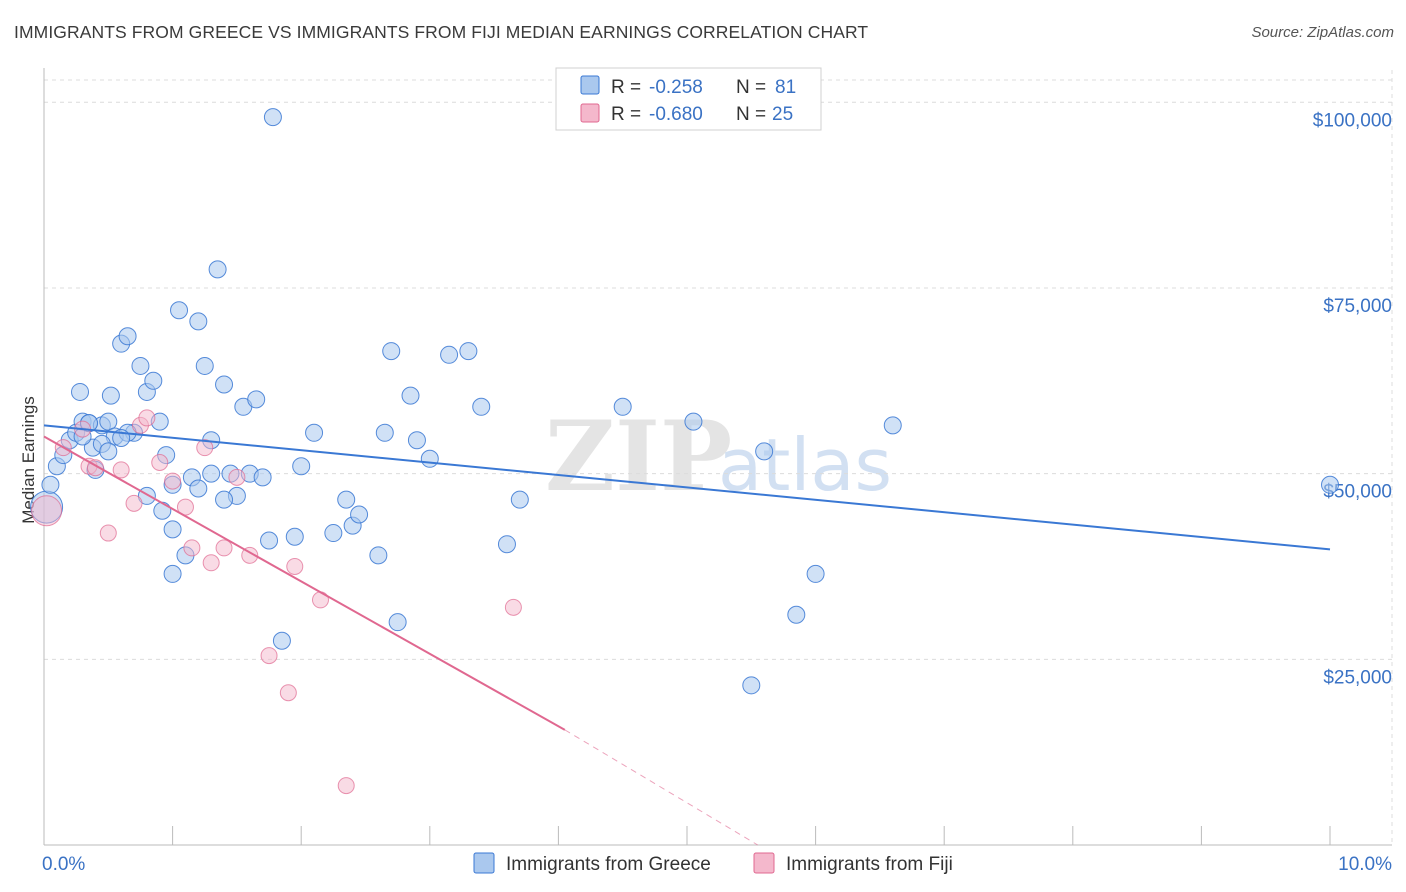 Image resolution: width=1406 pixels, height=892 pixels. What do you see at coordinates (751, 87) in the screenshot?
I see `legend-n-label-greece: N =` at bounding box center [751, 87].